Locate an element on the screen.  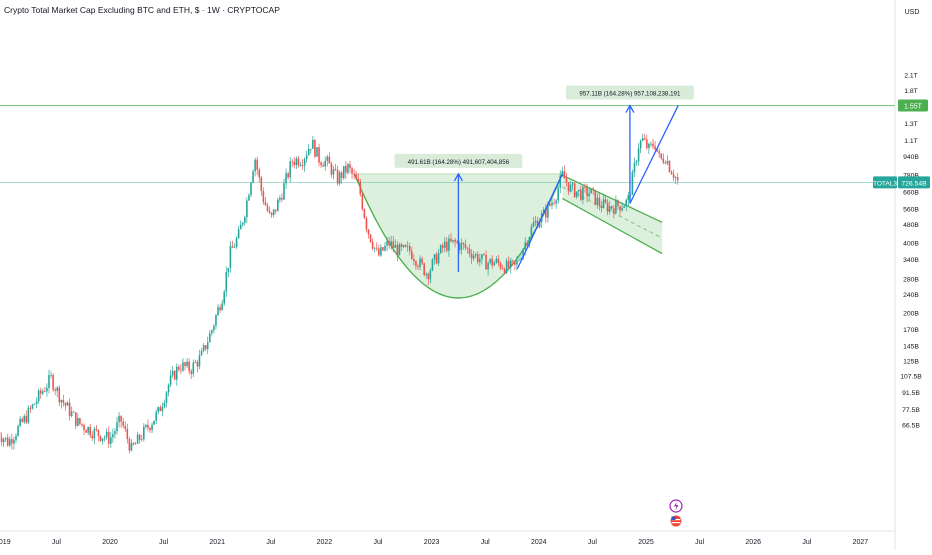
event-flag-icon is located at coordinates (676, 521).